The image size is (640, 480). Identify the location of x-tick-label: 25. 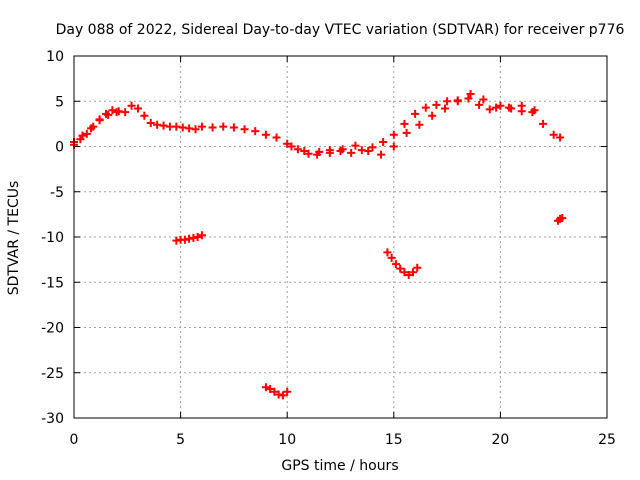
(607, 440).